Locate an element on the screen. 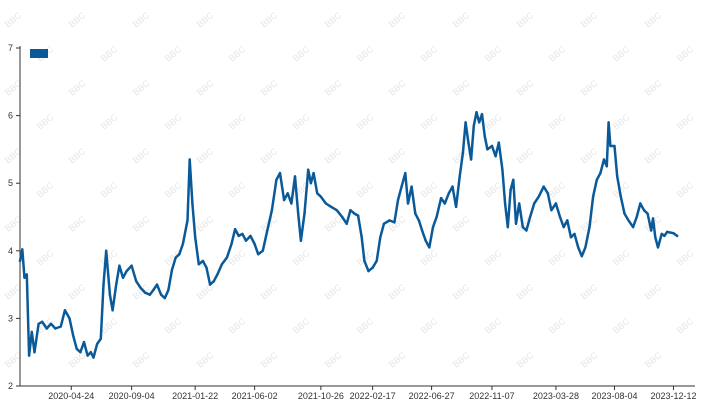 Image resolution: width=714 pixels, height=411 pixels. legend is located at coordinates (39, 53).